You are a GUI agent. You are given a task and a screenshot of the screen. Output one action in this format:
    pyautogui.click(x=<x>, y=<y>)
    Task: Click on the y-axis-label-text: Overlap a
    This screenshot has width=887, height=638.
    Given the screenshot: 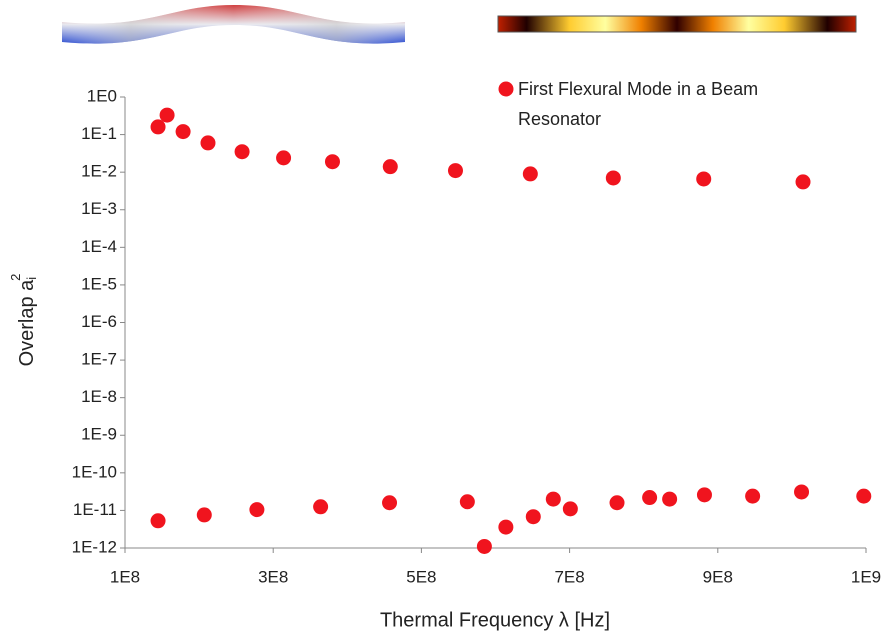 What is the action you would take?
    pyautogui.click(x=27, y=323)
    